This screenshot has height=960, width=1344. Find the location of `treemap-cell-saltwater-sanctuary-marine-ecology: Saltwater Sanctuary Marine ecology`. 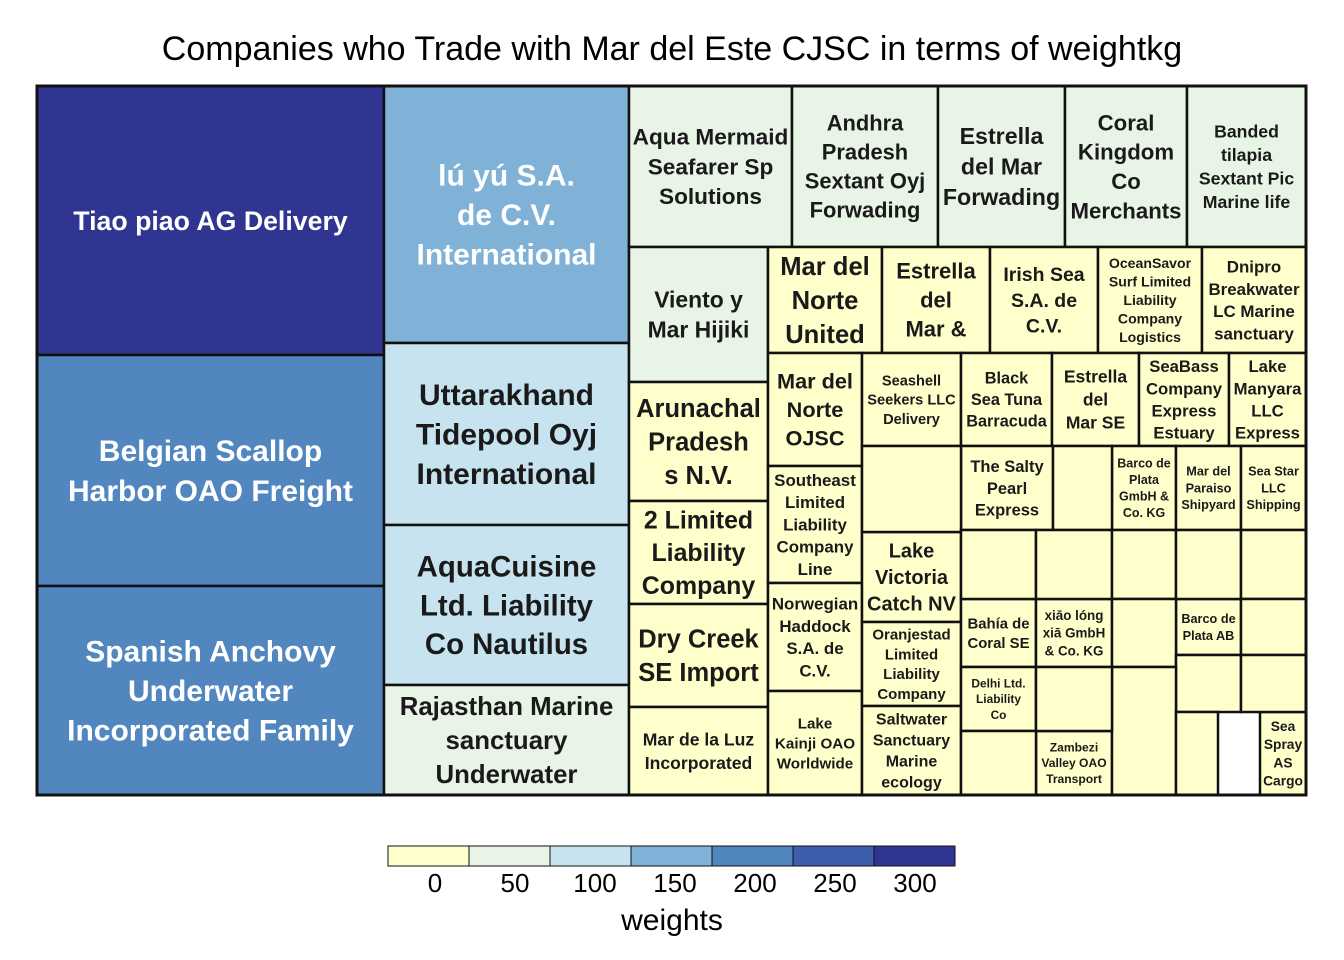

treemap-cell-saltwater-sanctuary-marine-ecology: Saltwater Sanctuary Marine ecology is located at coordinates (911, 750).